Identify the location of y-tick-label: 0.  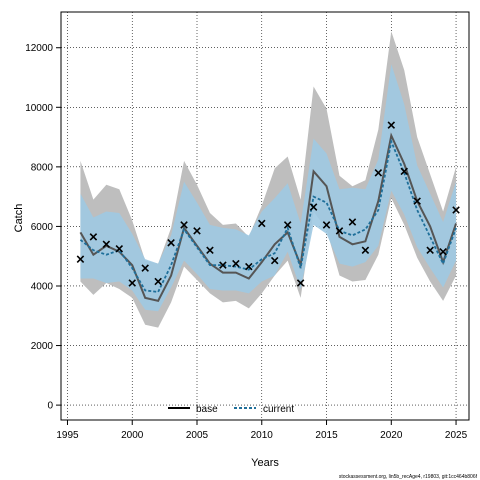
(50, 406).